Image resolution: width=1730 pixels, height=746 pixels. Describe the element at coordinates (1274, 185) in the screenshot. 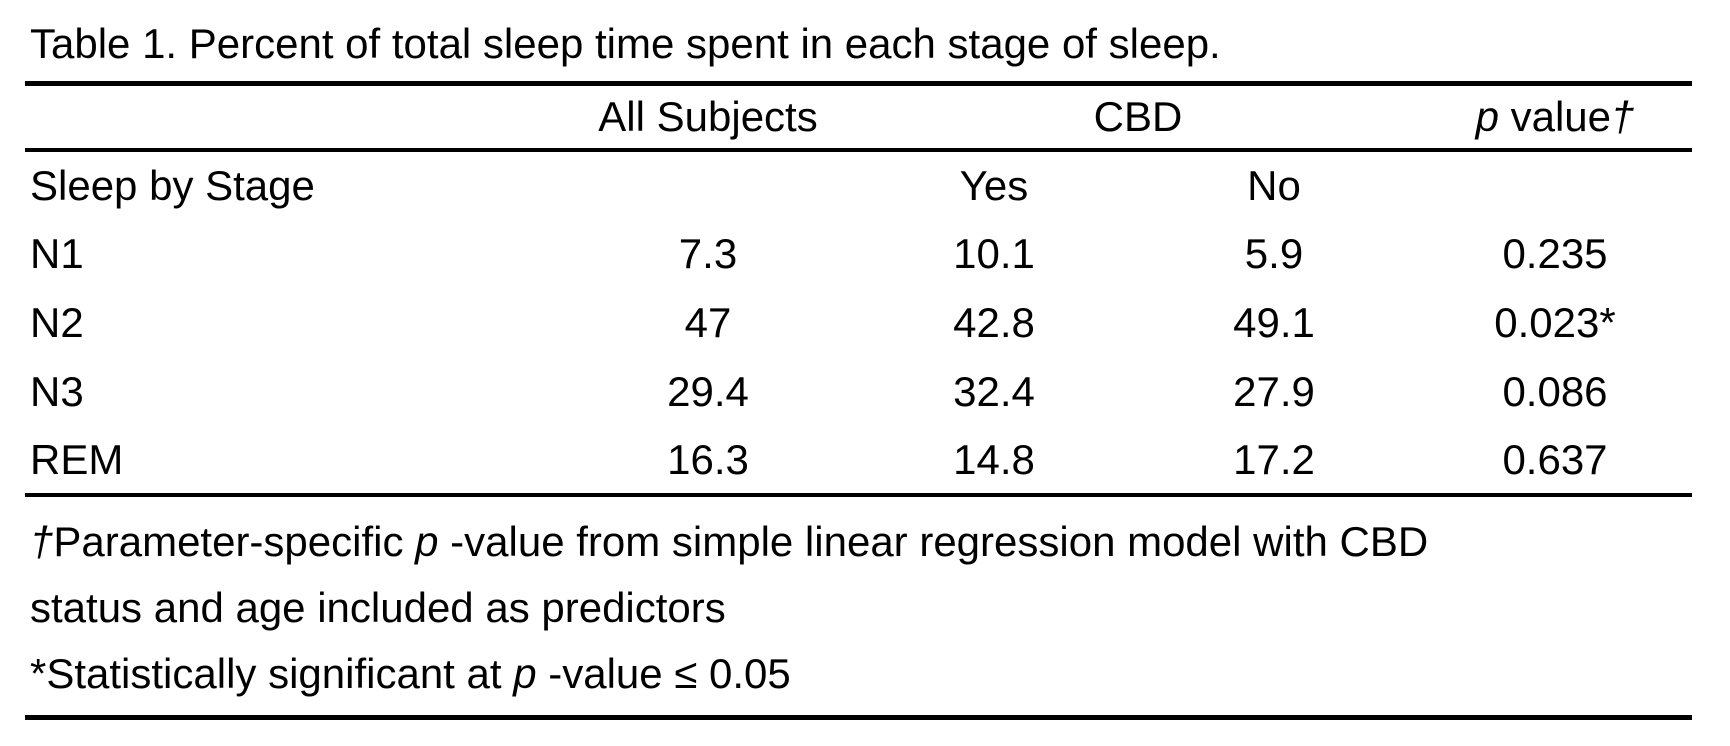

I see `subheader-cbd-no: No` at that location.